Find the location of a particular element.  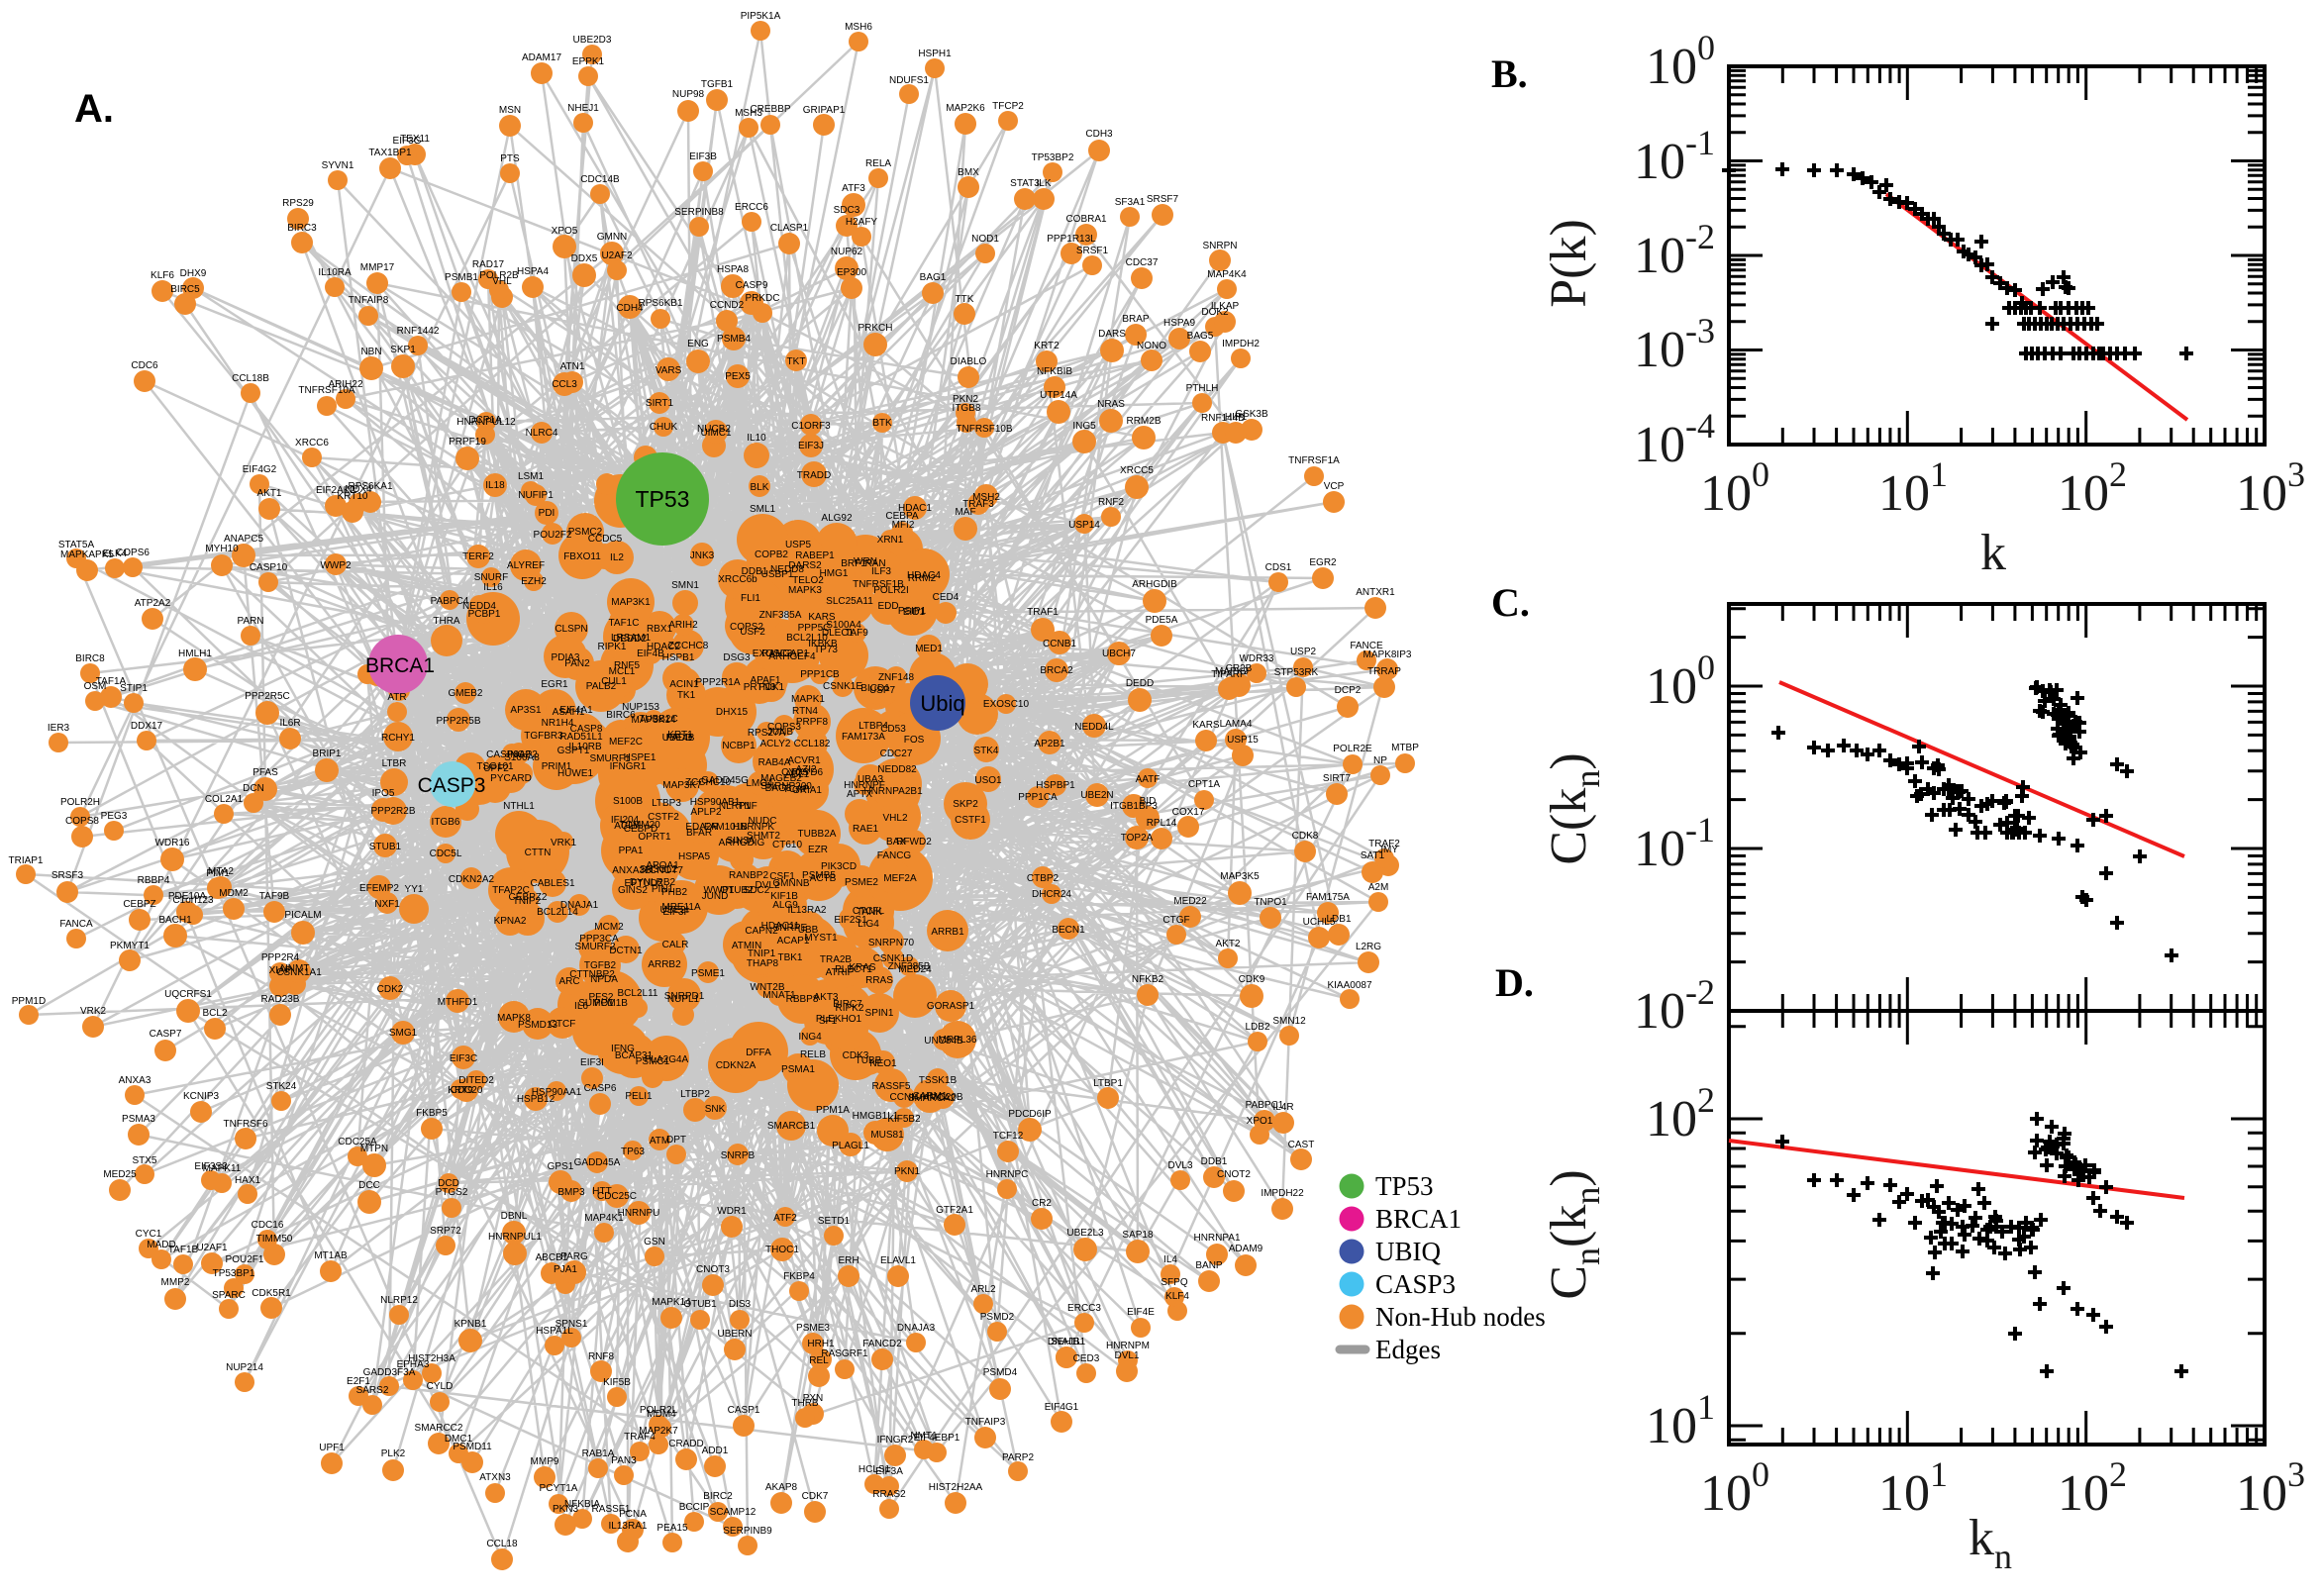

svg-text: CYLD is located at coordinates (440, 1387).